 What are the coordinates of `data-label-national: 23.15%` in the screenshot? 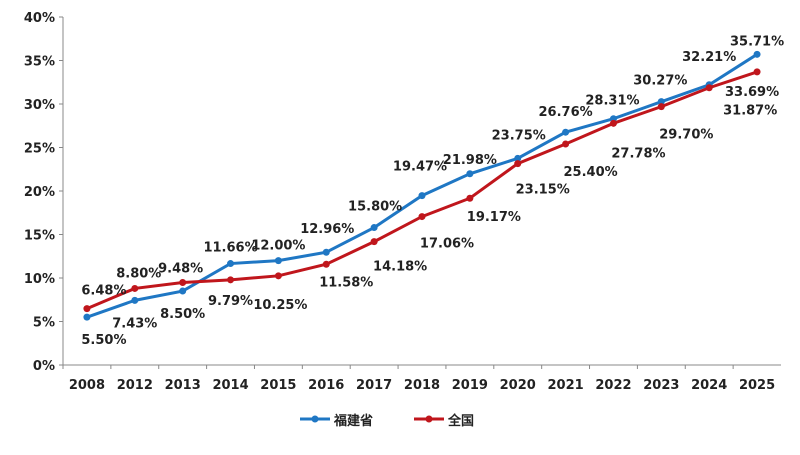 It's located at (543, 190).